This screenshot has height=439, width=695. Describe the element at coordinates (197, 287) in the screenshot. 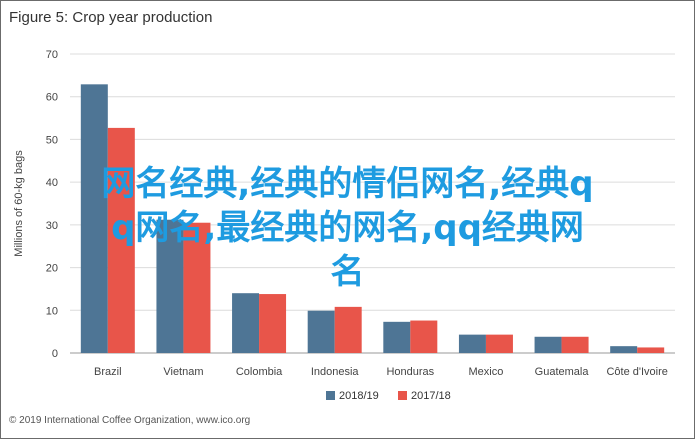

I see `bar-2017/18-Vietnam` at that location.